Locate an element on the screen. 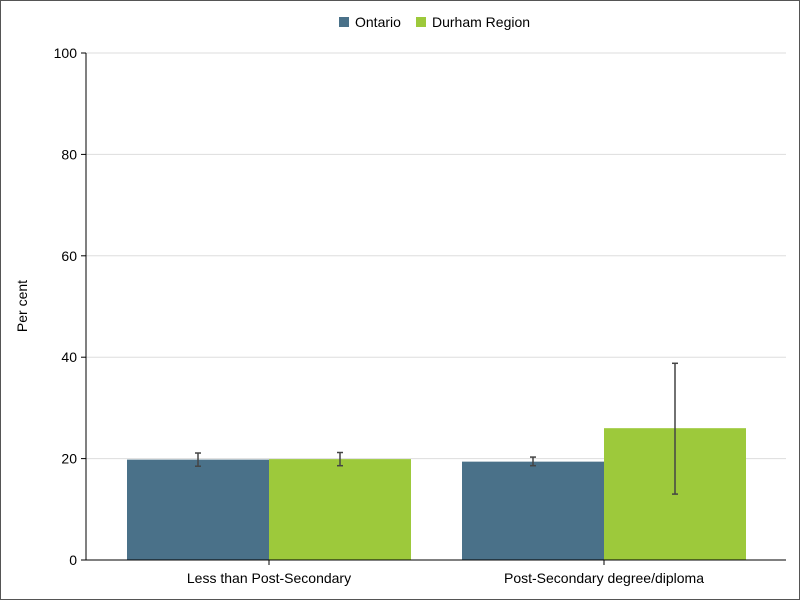 This screenshot has width=800, height=601. legend-item: Ontario is located at coordinates (370, 22).